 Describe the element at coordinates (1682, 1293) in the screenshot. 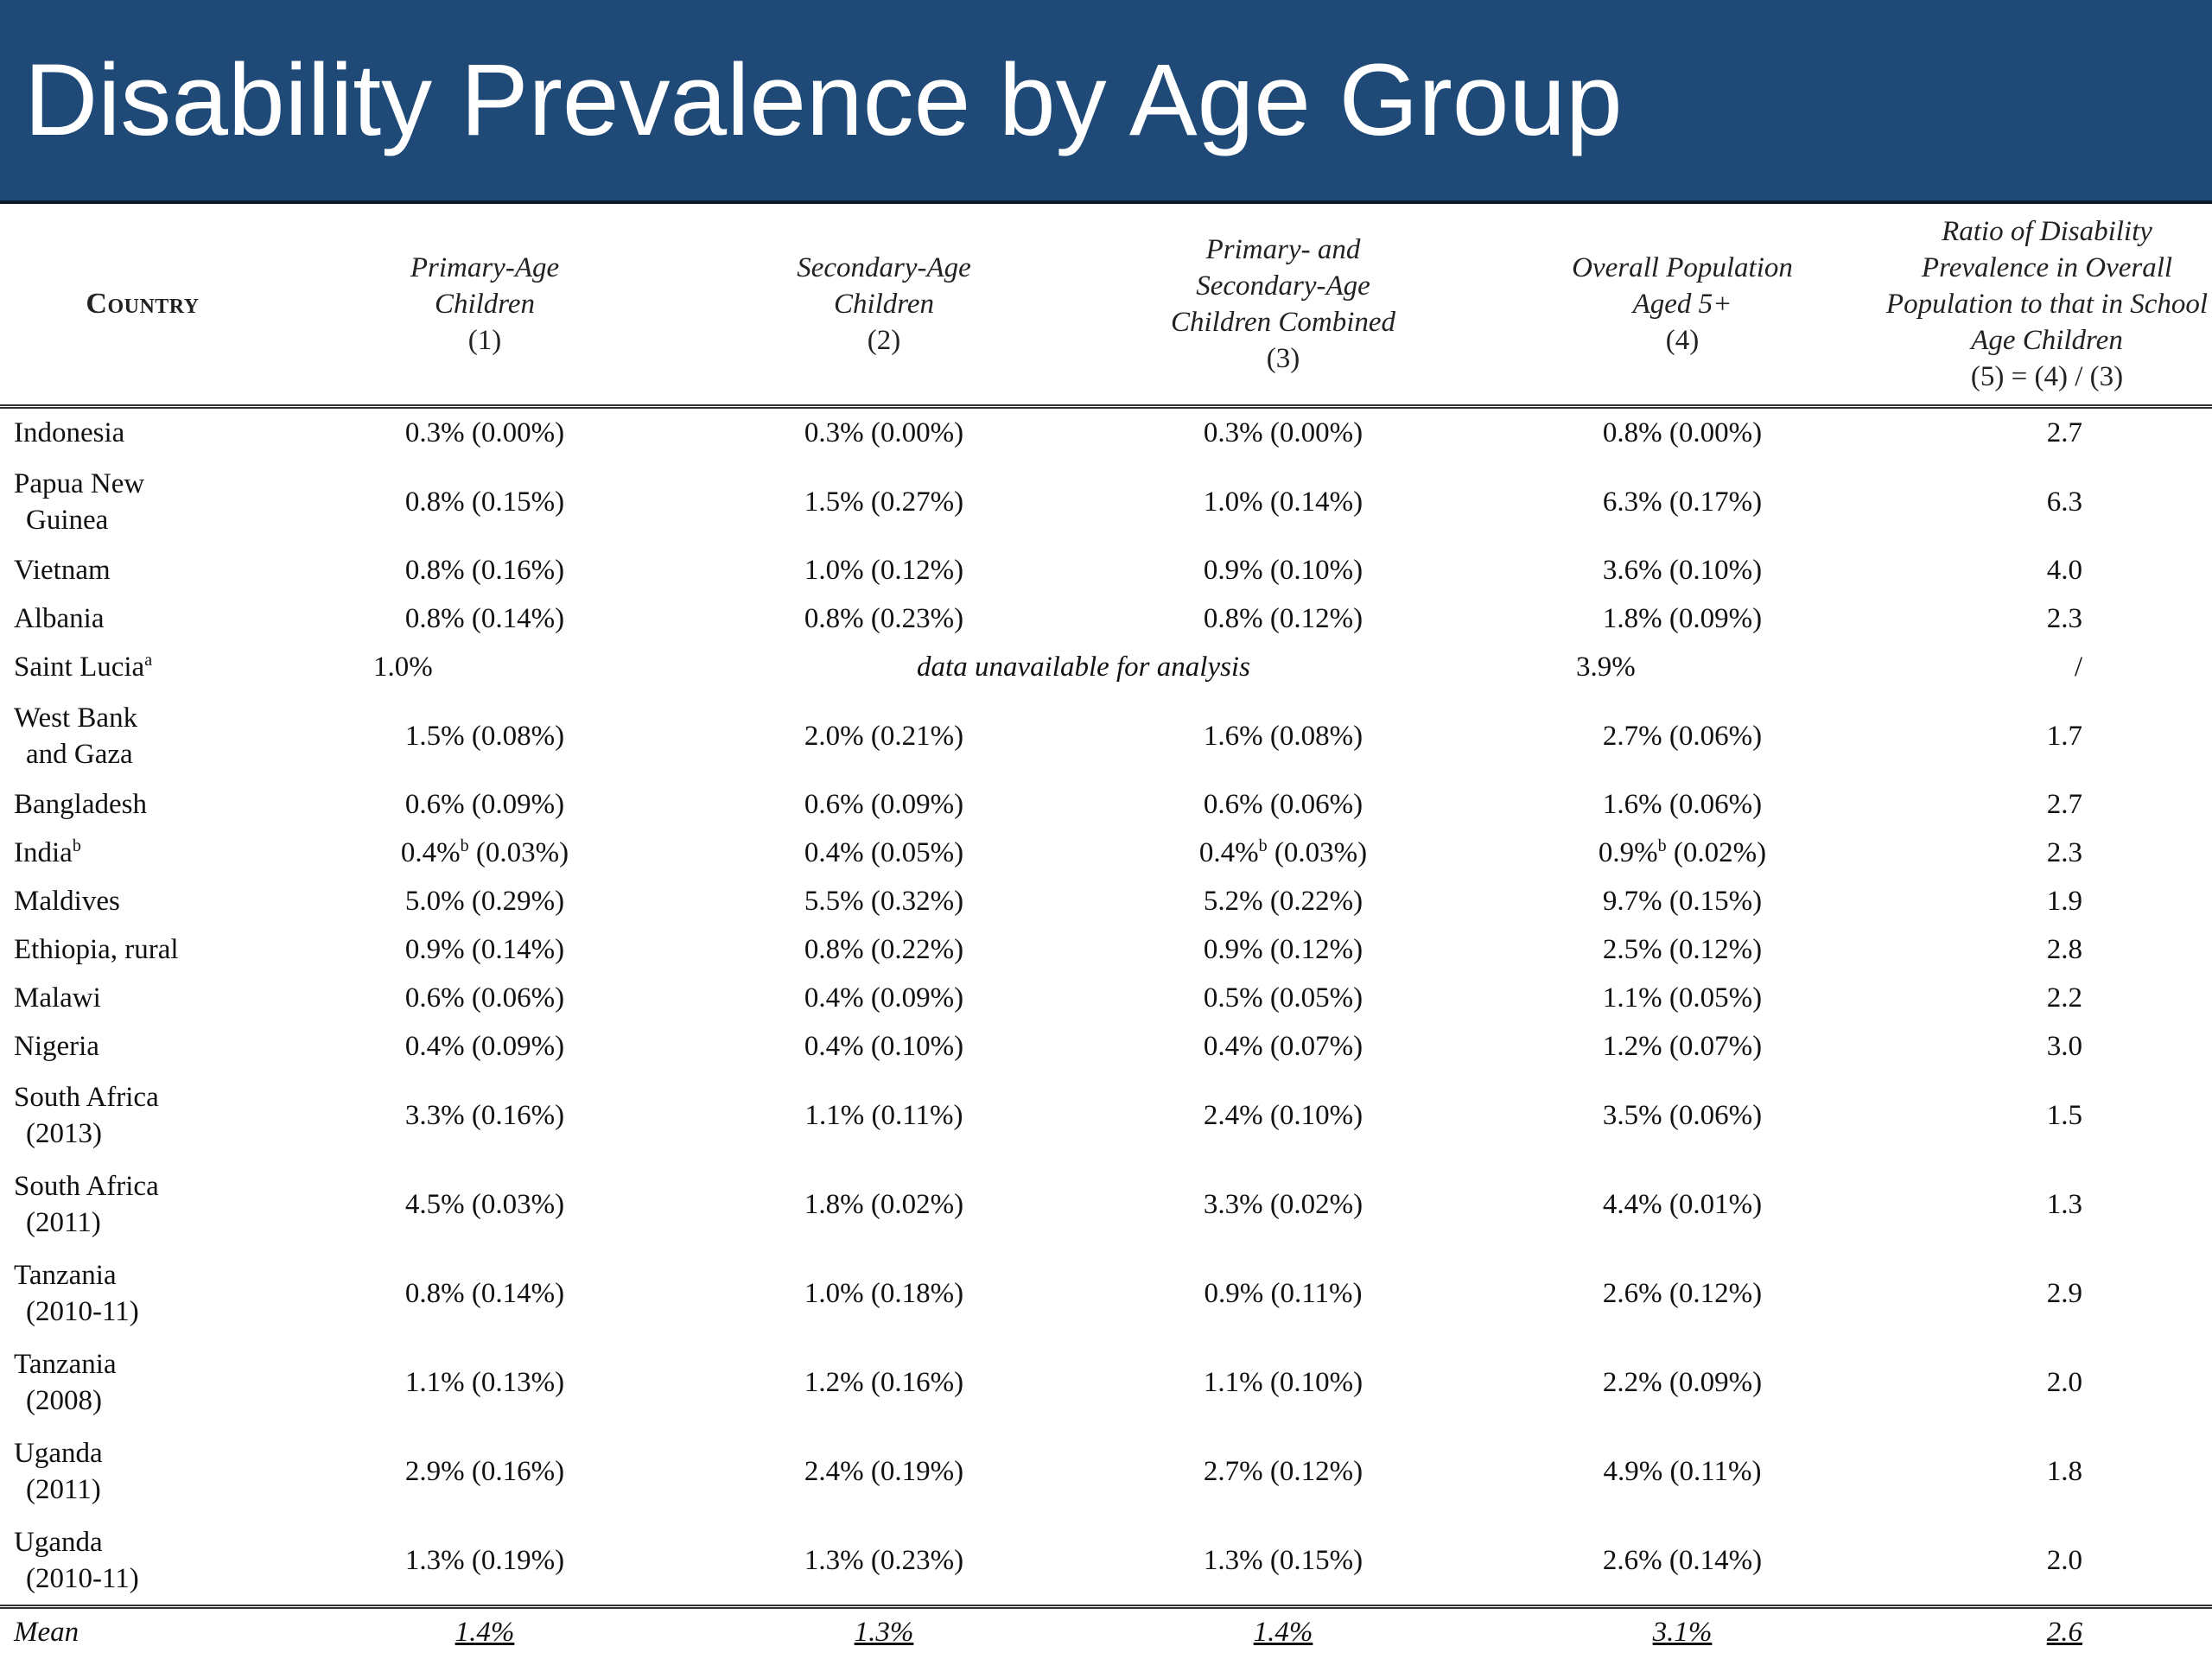

I see `overall-value: 2.6% (0.12%)` at that location.